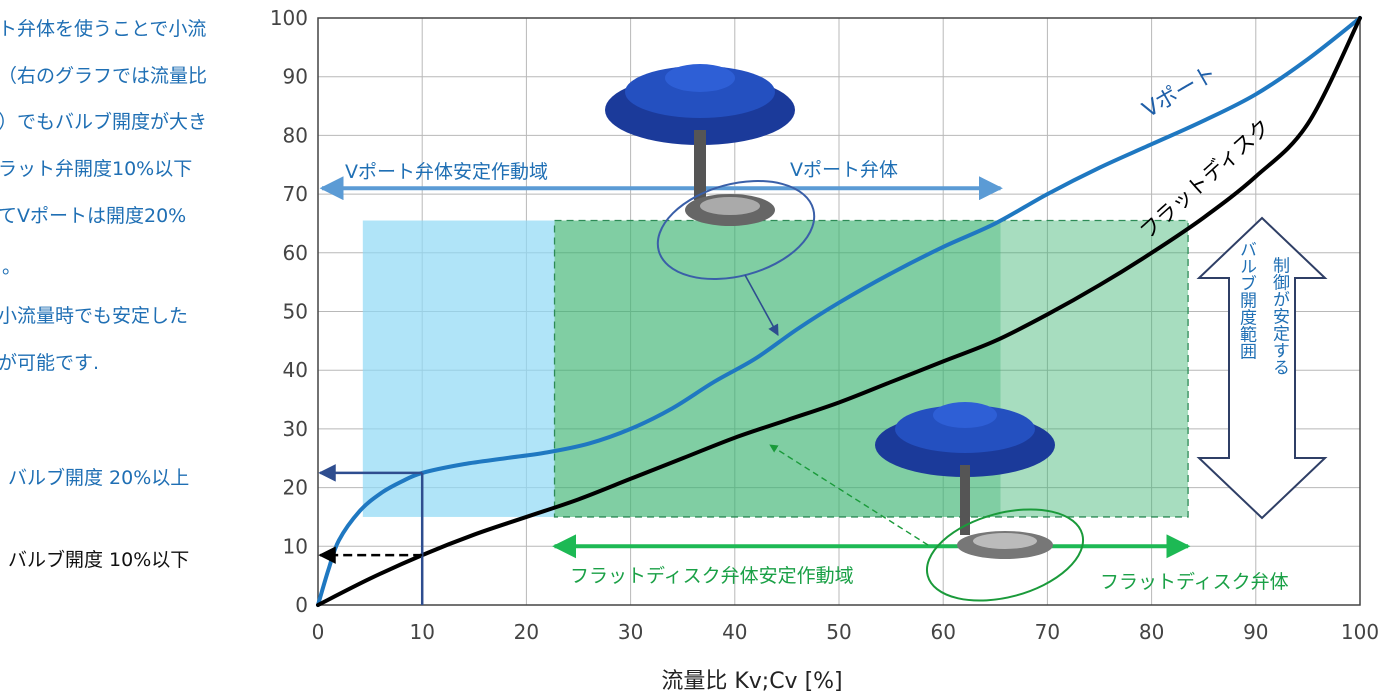 This screenshot has width=1395, height=698. I want to click on x-tick-label: 10, so click(421, 632).